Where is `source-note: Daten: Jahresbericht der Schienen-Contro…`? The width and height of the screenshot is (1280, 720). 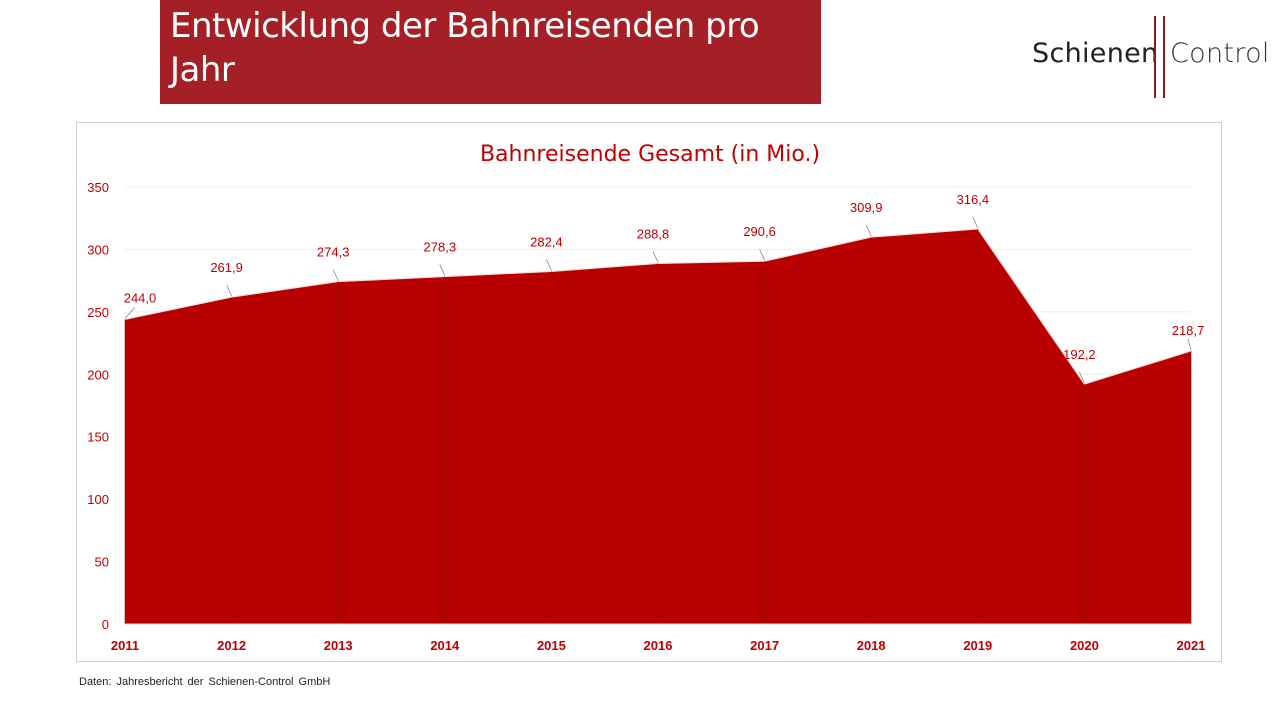
source-note: Daten: Jahresbericht der Schienen-Contro… is located at coordinates (205, 682).